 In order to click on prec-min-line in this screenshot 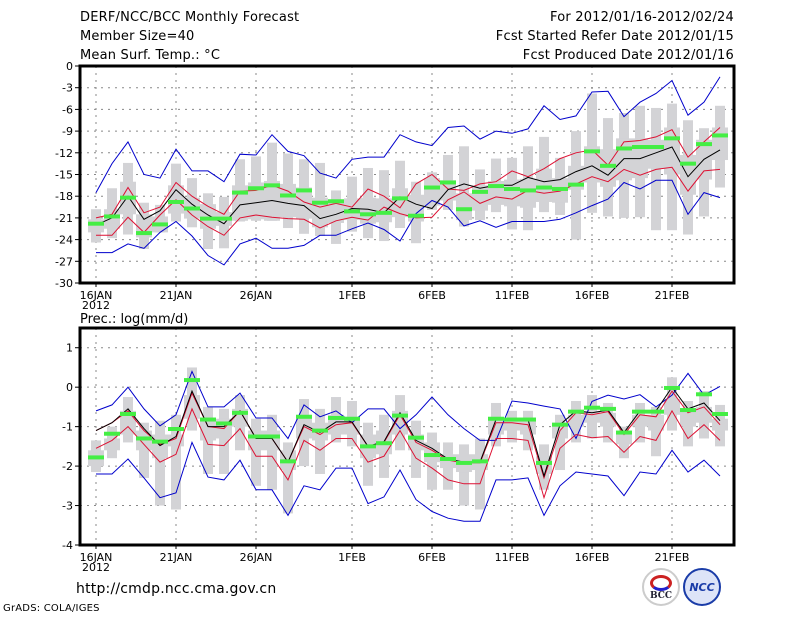, I will do `click(408, 481)`.